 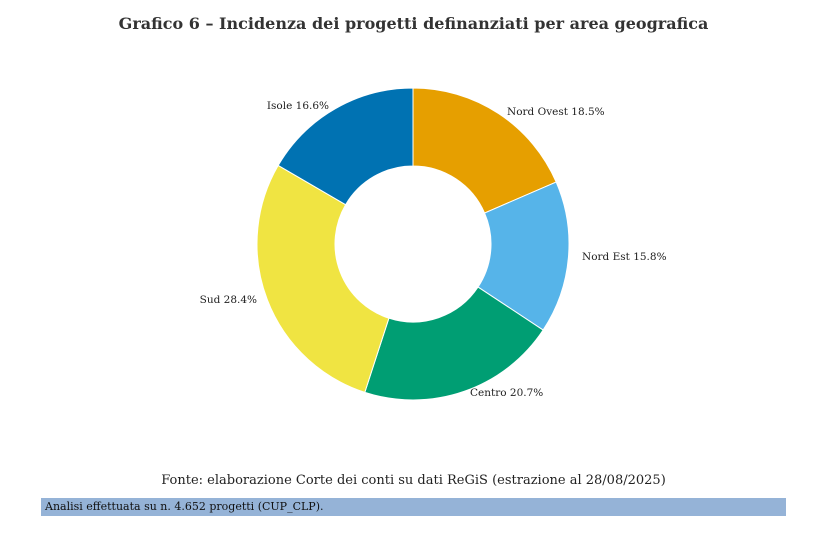 What do you see at coordinates (345, 146) in the screenshot?
I see `slice-isole` at bounding box center [345, 146].